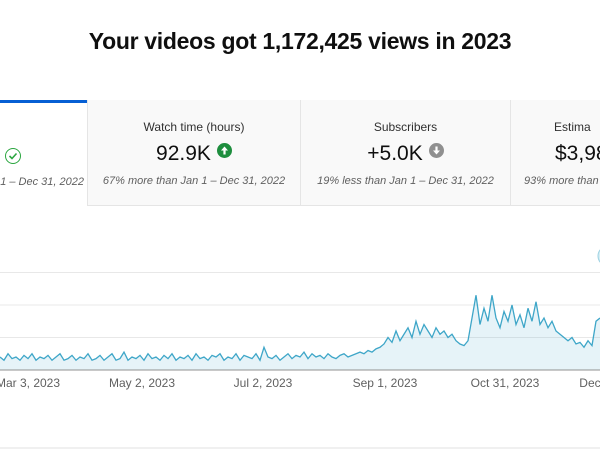 The image size is (600, 450). I want to click on card-label: Watch time (hours), so click(194, 127).